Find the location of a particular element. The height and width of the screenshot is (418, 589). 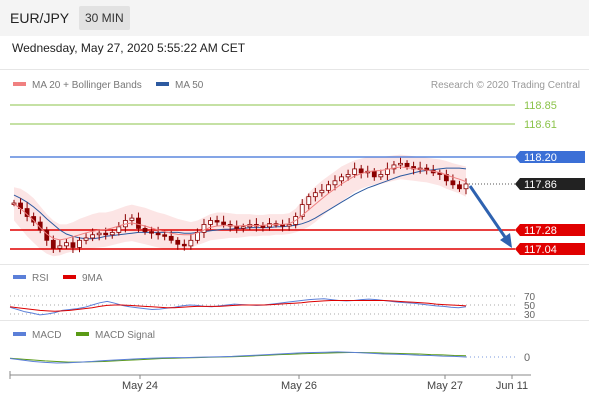

legend-ma20: MA 20 + Bollinger Bands is located at coordinates (77, 85).